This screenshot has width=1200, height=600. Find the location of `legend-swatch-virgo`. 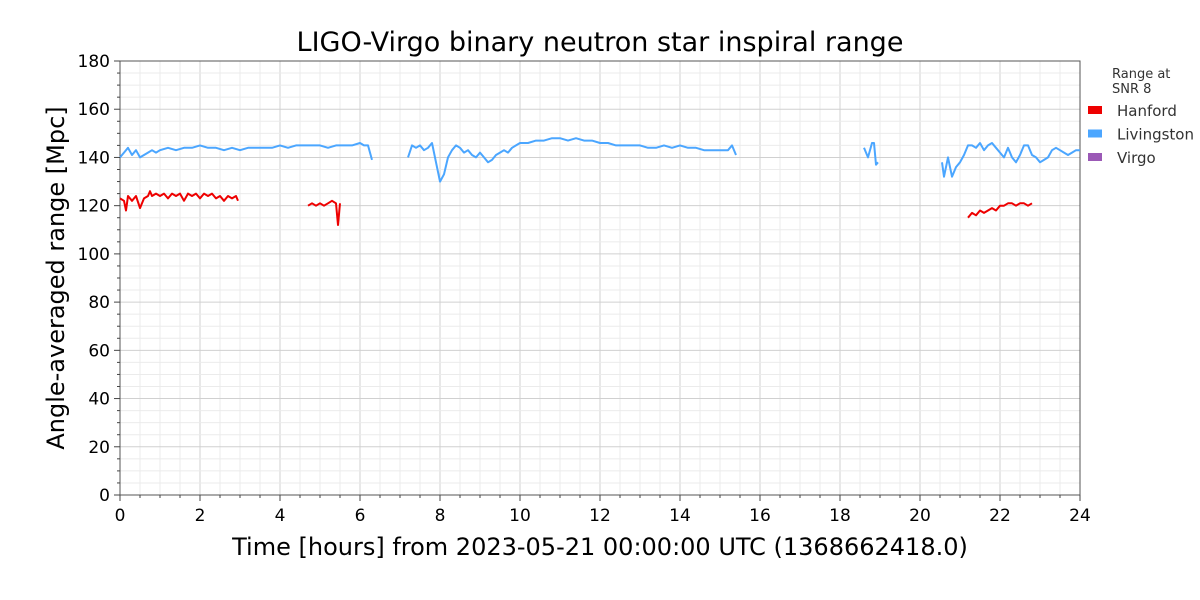

legend-swatch-virgo is located at coordinates (1095, 157).